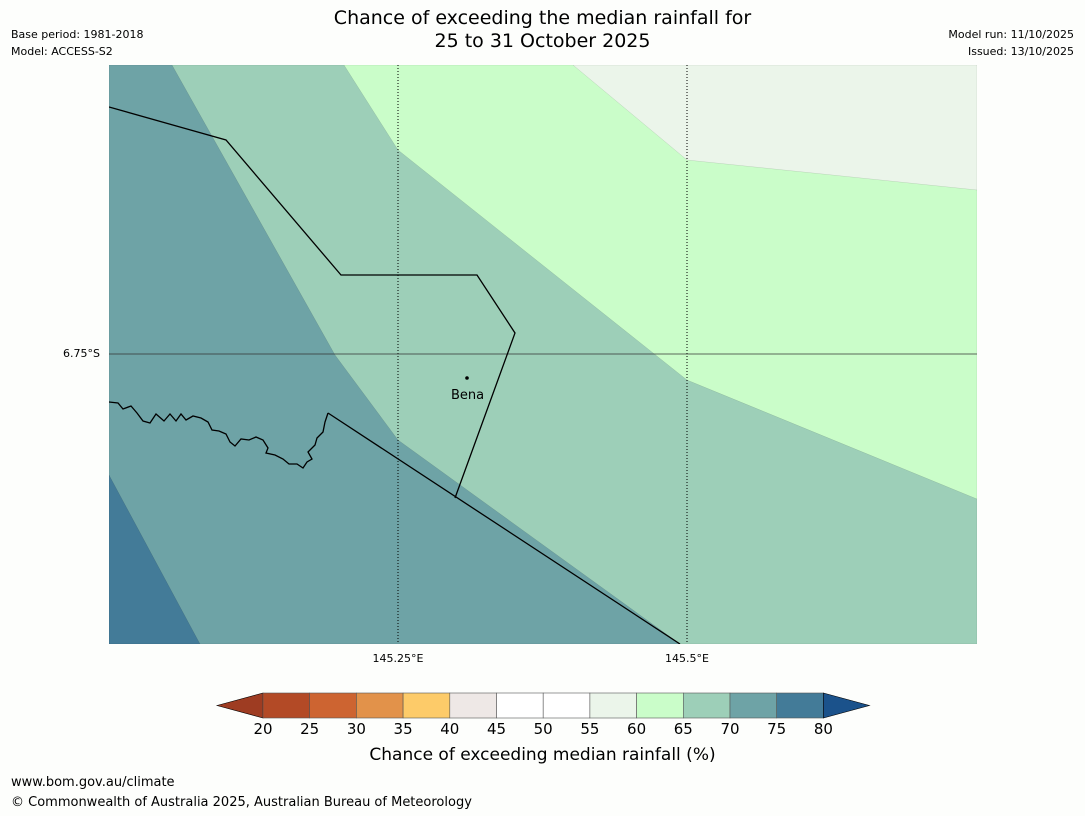  What do you see at coordinates (239, 705) in the screenshot?
I see `colorbar-arrow-low` at bounding box center [239, 705].